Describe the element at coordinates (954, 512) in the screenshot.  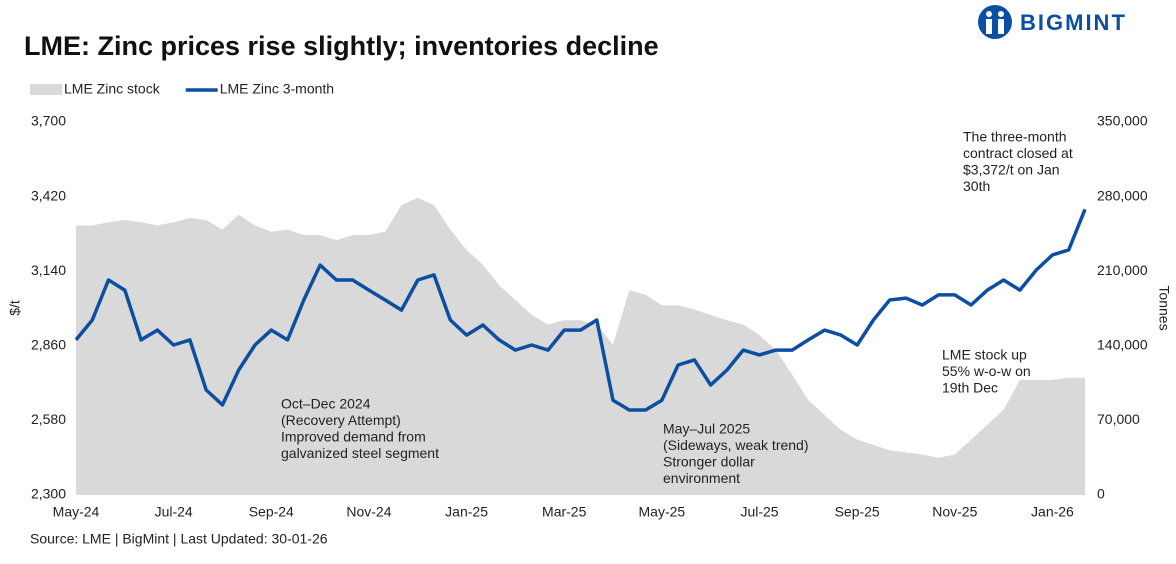
I see `x-tick-label: Nov-25` at that location.